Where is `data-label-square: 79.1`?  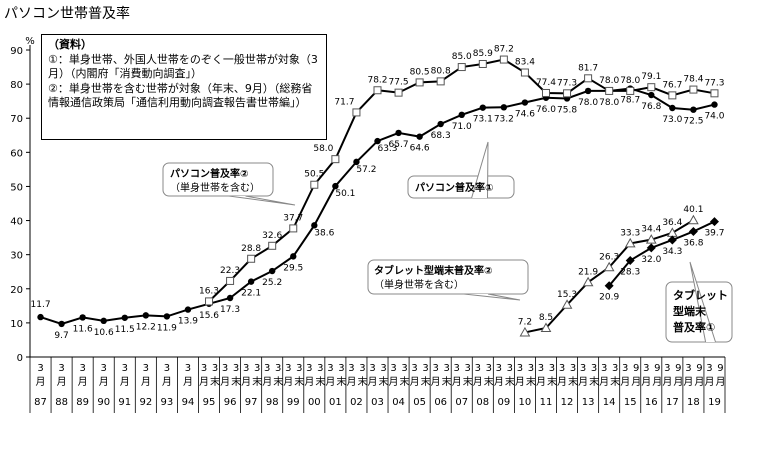 data-label-square: 79.1 is located at coordinates (651, 77).